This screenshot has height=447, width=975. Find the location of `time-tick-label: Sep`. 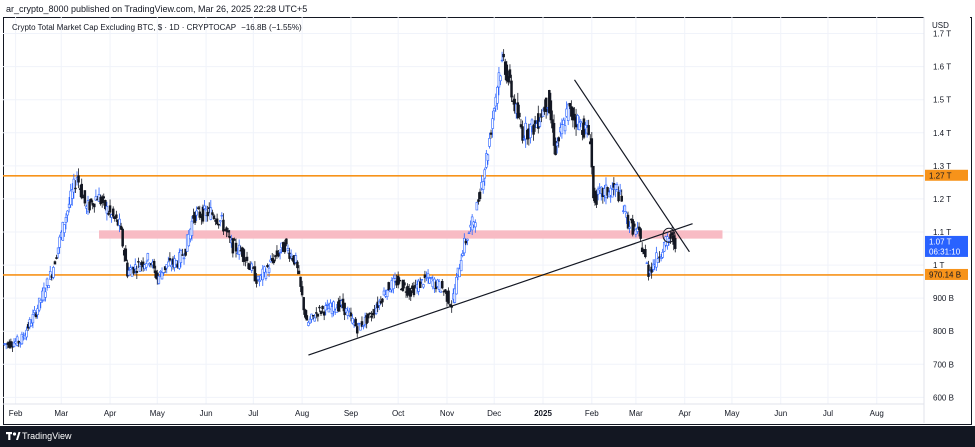

time-tick-label: Sep is located at coordinates (351, 413).